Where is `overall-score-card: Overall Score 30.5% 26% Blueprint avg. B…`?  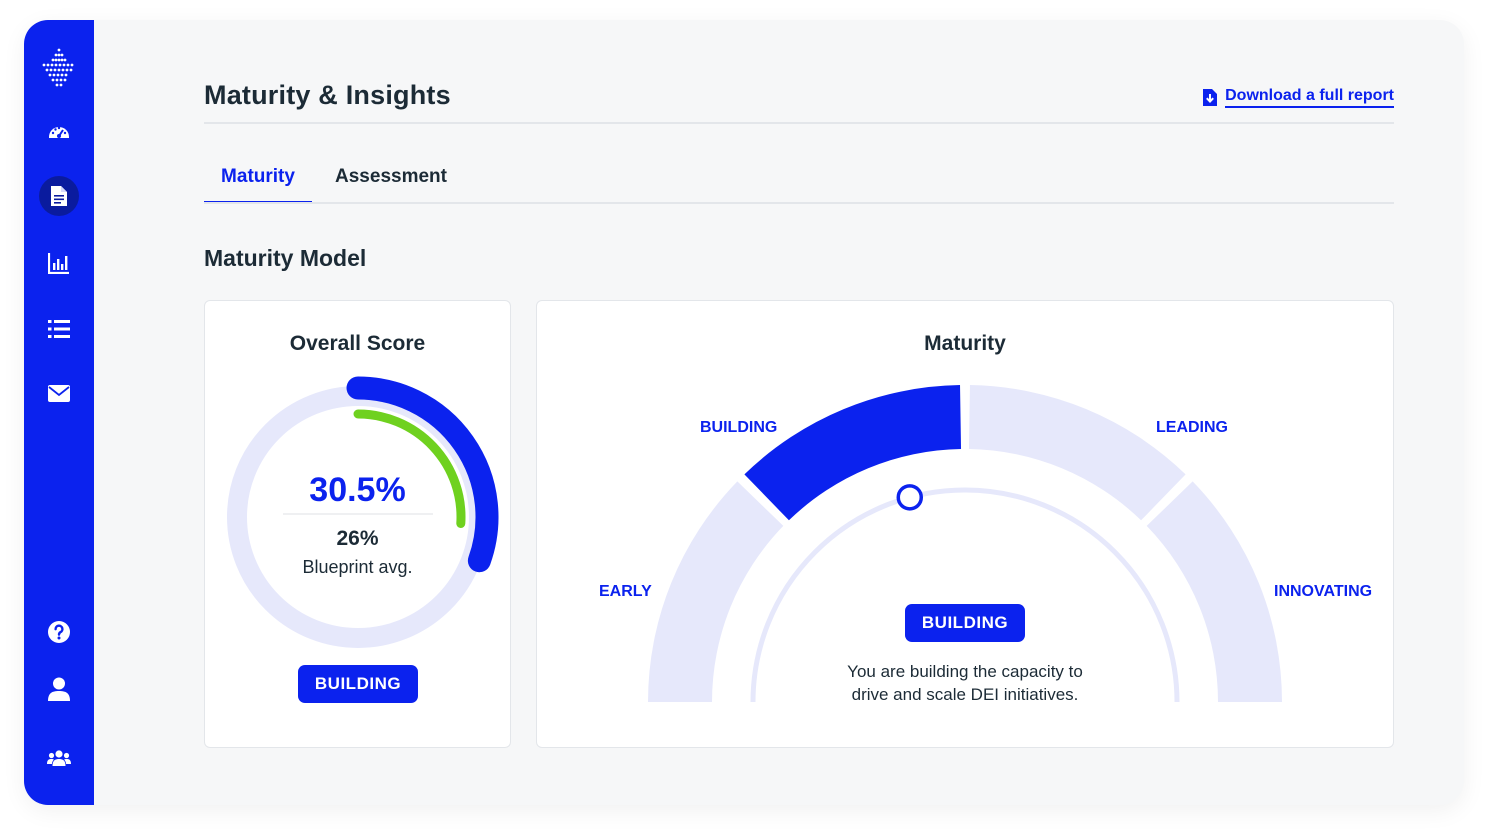
overall-score-card: Overall Score 30.5% 26% Blueprint avg. B… is located at coordinates (357, 524).